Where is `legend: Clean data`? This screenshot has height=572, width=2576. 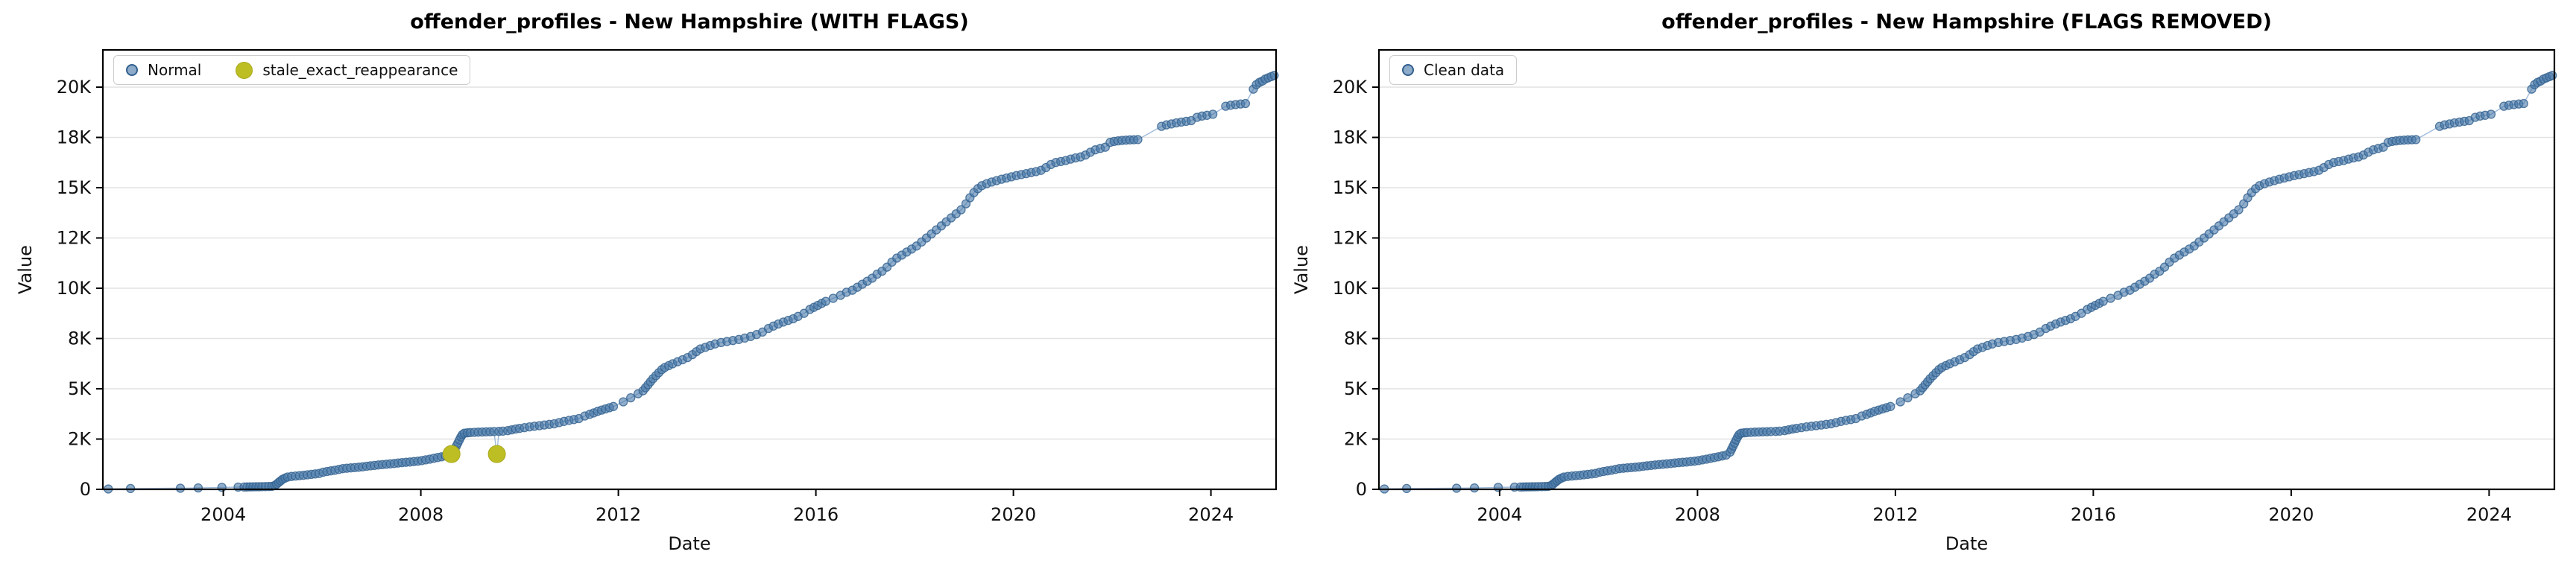
legend: Clean data is located at coordinates (1454, 70).